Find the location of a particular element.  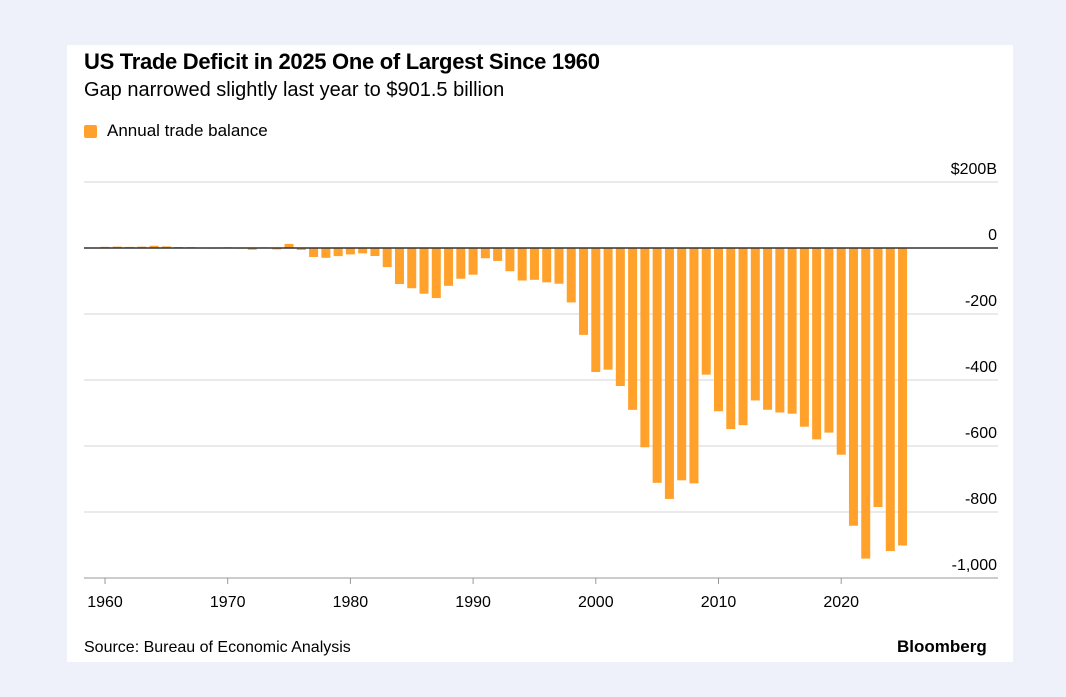

bar-1979 is located at coordinates (338, 252).